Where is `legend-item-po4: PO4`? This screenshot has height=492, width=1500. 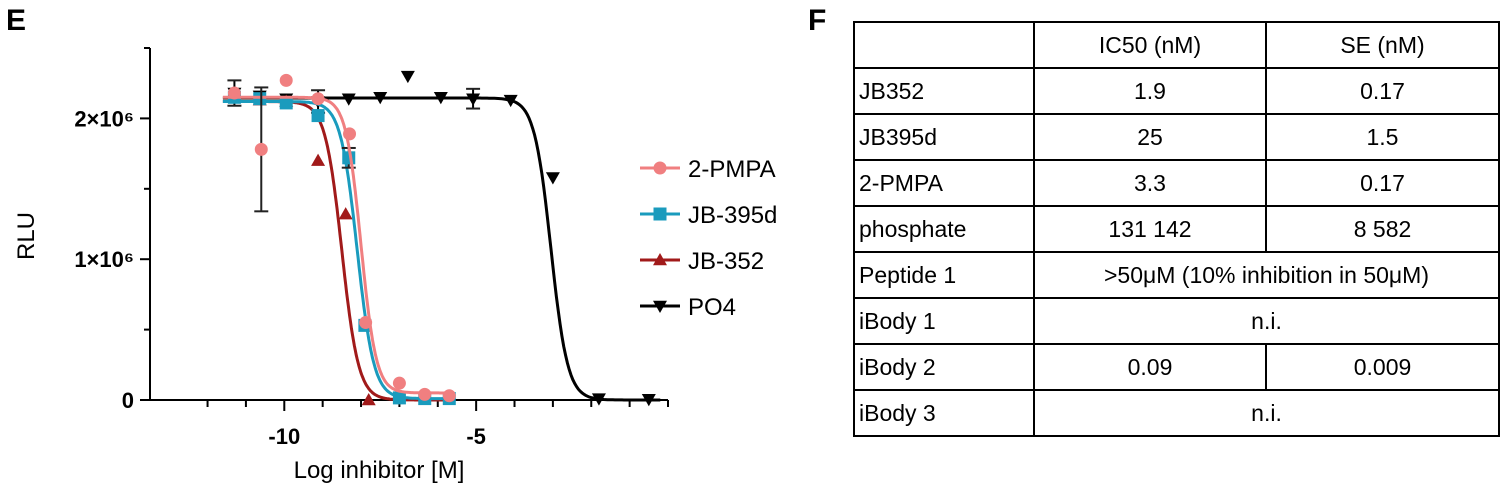 legend-item-po4: PO4 is located at coordinates (688, 307).